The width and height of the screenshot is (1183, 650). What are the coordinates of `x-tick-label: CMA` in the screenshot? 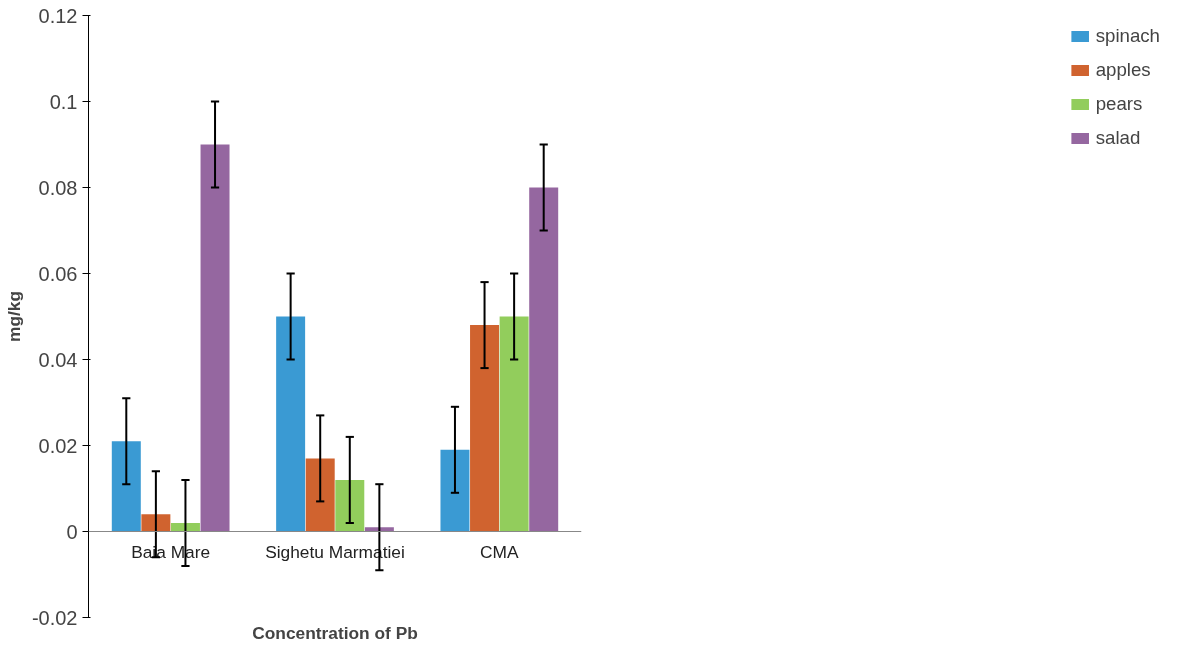 It's located at (500, 551).